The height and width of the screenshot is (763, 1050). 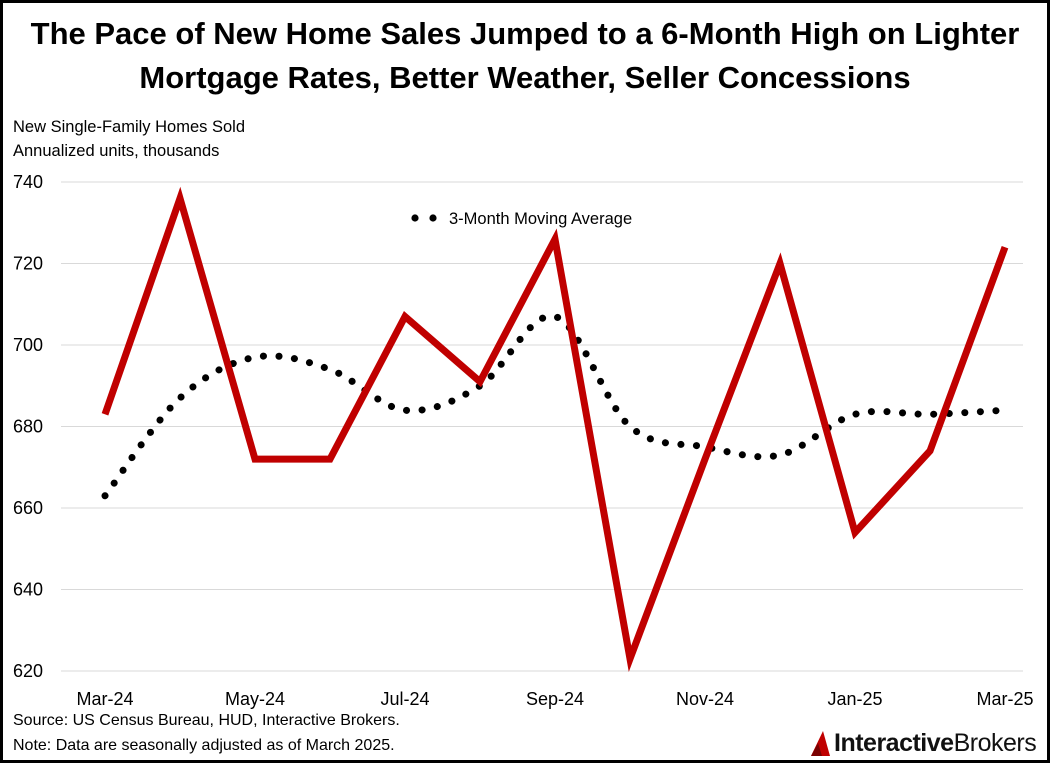 What do you see at coordinates (555, 699) in the screenshot?
I see `x-tick-label-Sep-24: Sep-24` at bounding box center [555, 699].